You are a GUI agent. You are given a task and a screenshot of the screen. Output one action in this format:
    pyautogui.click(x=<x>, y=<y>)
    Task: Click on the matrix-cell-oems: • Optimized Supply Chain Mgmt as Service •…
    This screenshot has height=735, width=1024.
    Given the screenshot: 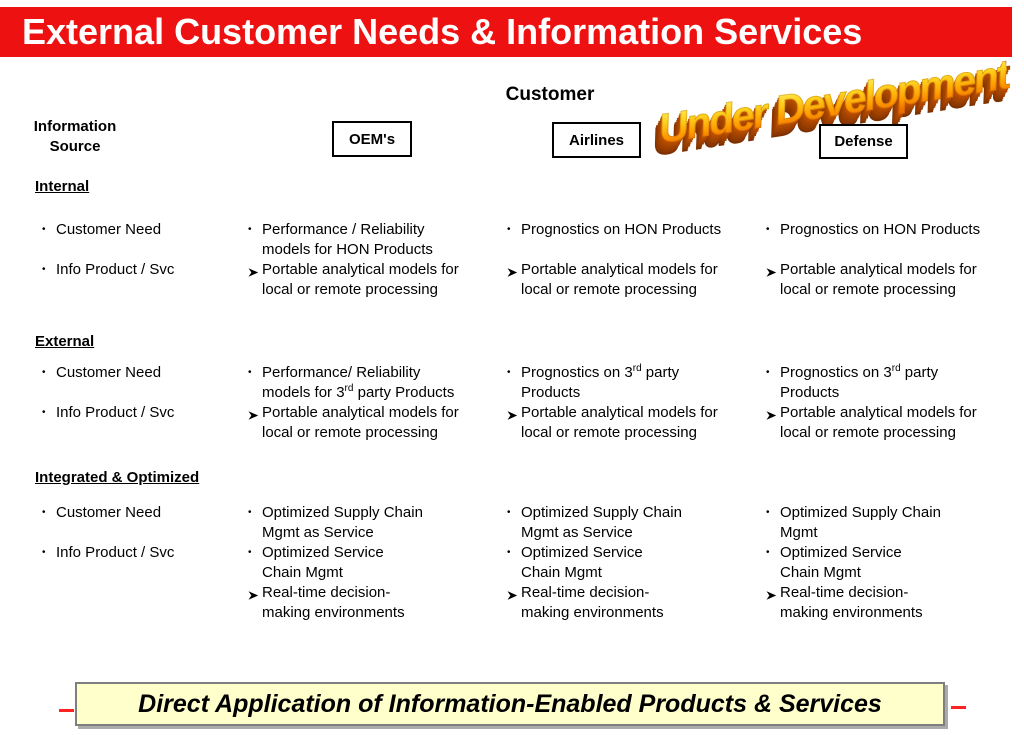 What is the action you would take?
    pyautogui.click(x=377, y=563)
    